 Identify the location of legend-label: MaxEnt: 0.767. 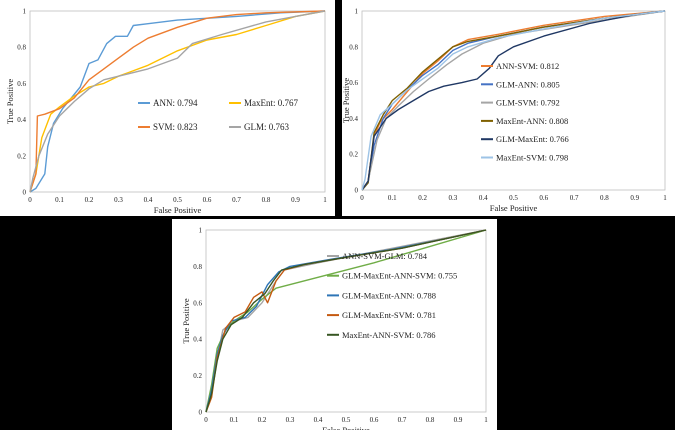
(271, 103).